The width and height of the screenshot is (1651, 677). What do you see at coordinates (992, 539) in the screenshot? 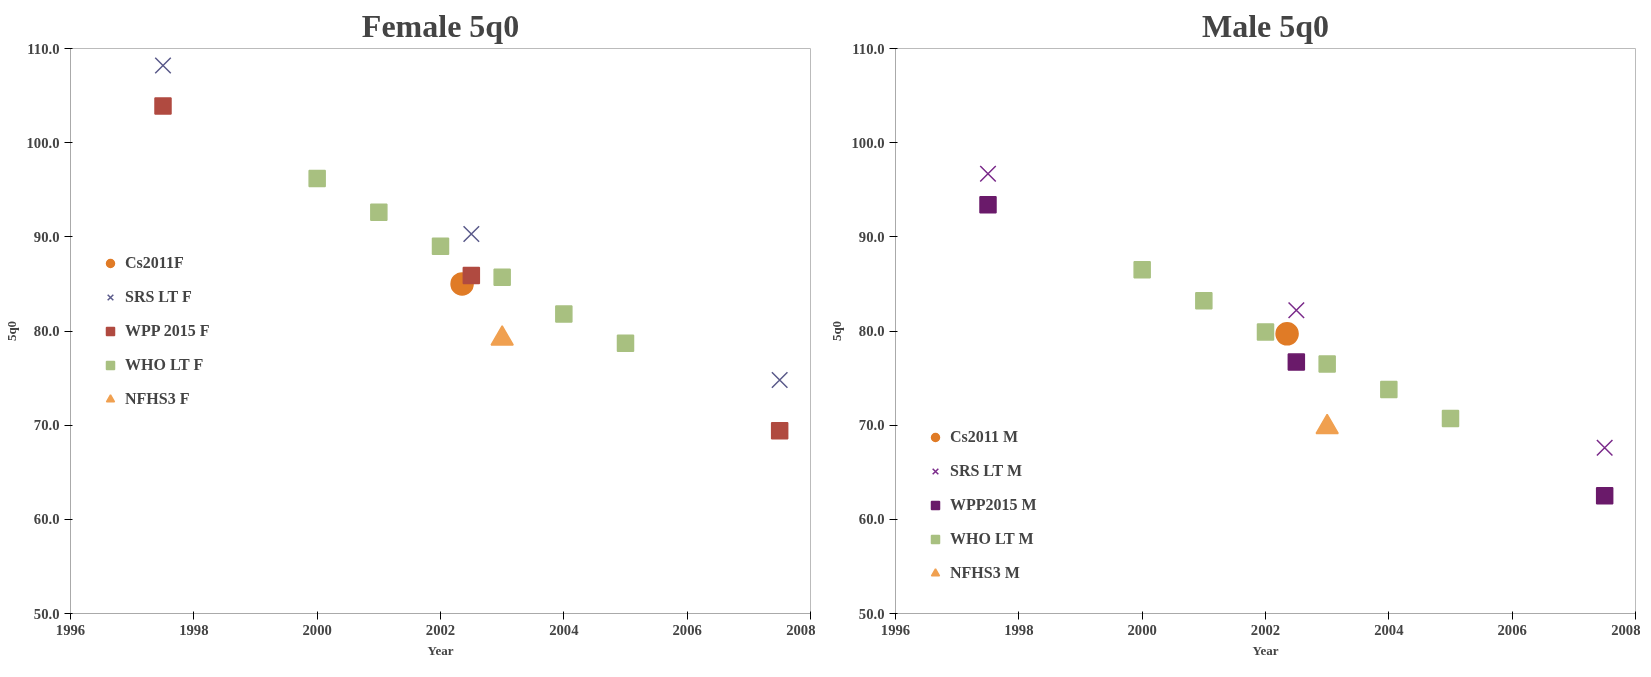
I see `legend-label: WHO LT M` at bounding box center [992, 539].